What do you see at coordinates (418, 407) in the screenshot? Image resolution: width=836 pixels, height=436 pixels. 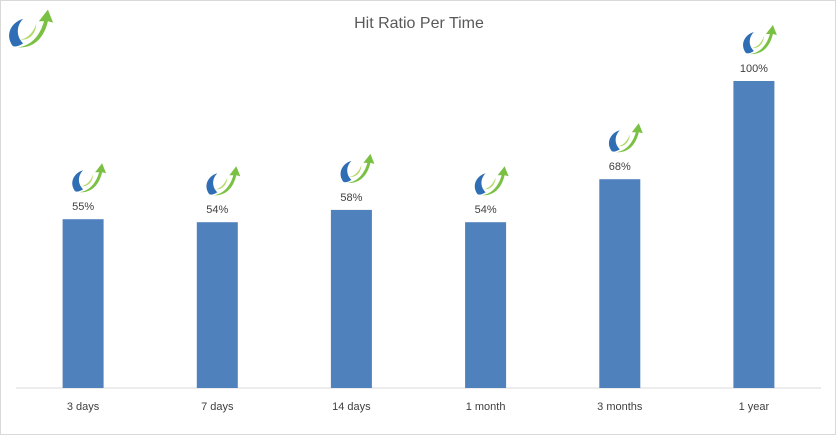 I see `x-tick-labels-layer: 3 days 7 days 14 days 1 month 3 months 1 year` at bounding box center [418, 407].